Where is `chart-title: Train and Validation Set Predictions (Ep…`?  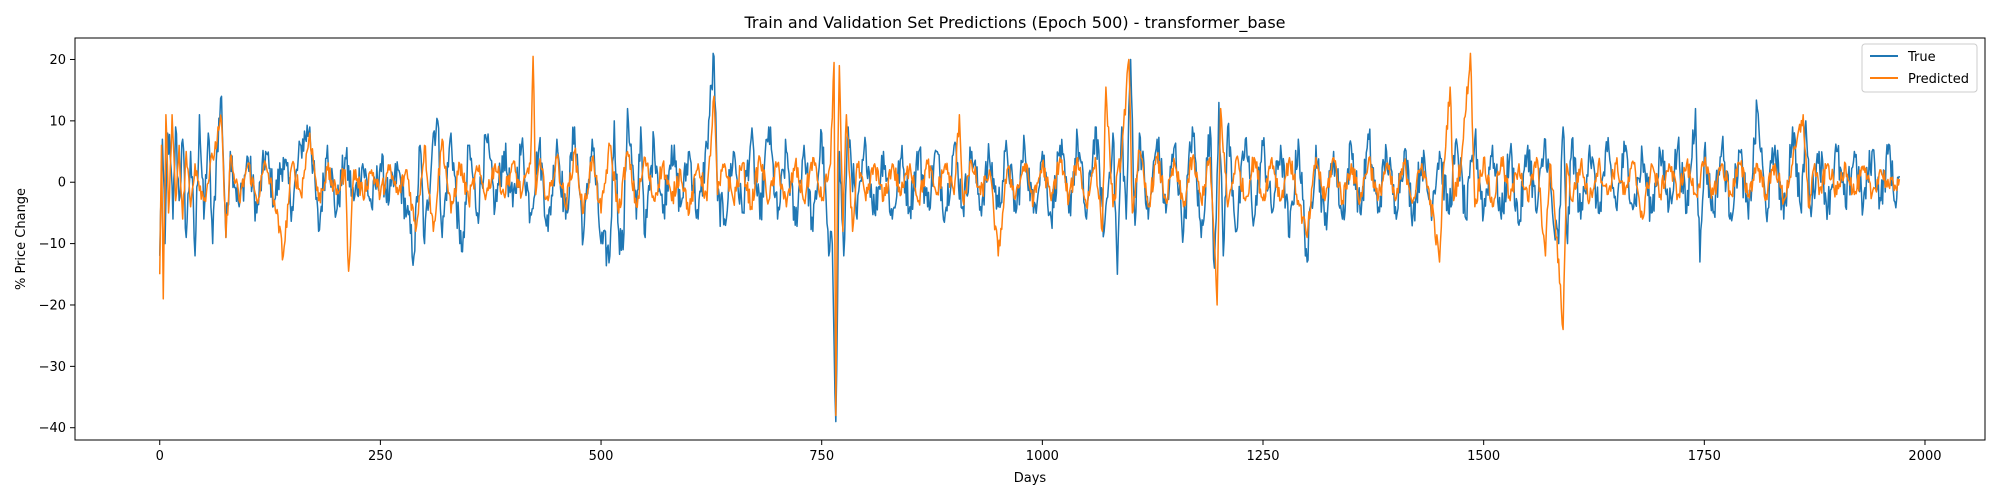 chart-title: Train and Validation Set Predictions (Ep… is located at coordinates (1014, 23).